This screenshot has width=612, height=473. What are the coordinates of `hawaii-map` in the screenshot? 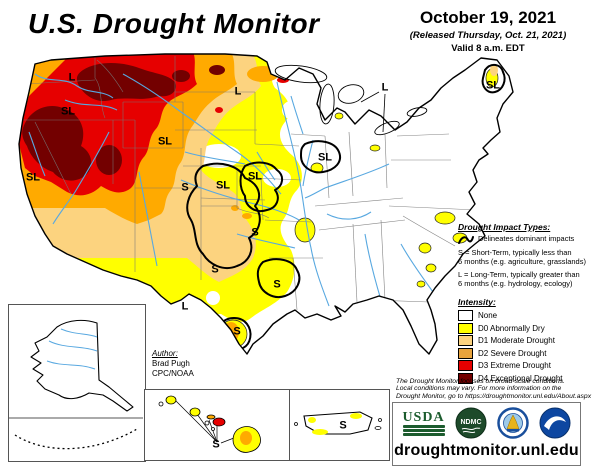 It's located at (209, 424).